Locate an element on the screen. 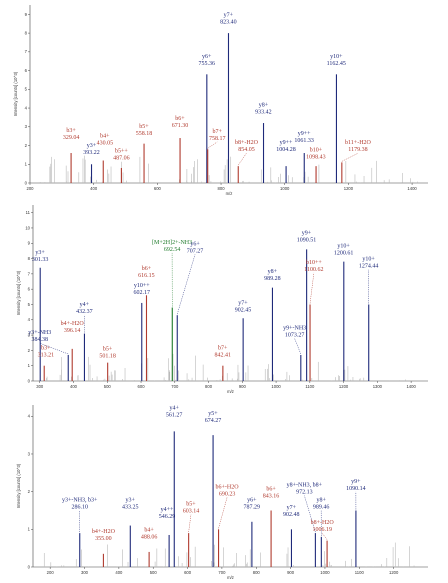 The image size is (448, 583). peak-mz-value: 430.05 is located at coordinates (105, 144).